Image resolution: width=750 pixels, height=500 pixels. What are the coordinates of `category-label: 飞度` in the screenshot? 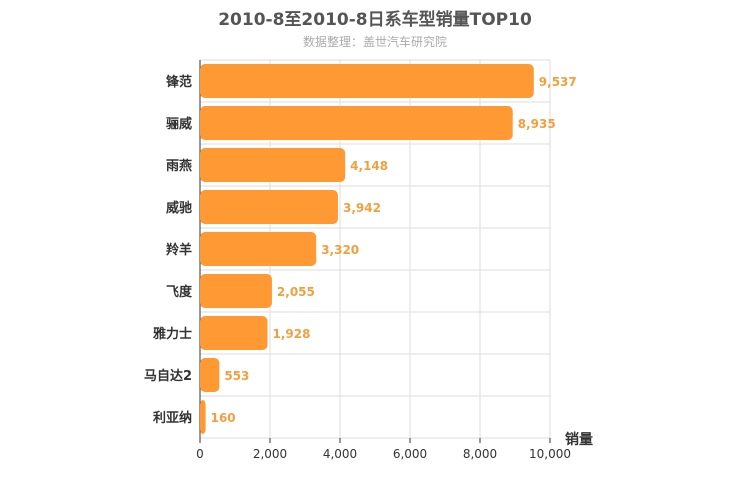 It's located at (179, 292).